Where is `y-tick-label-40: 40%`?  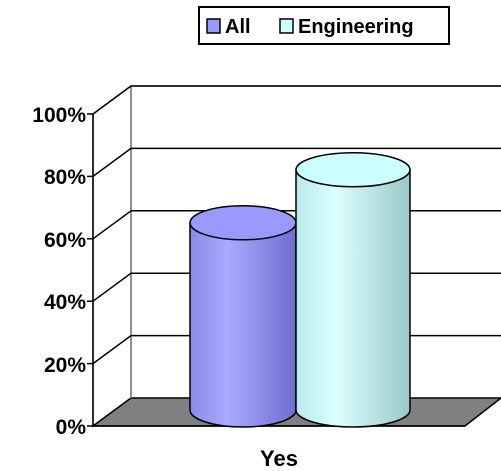
y-tick-label-40: 40% is located at coordinates (65, 302).